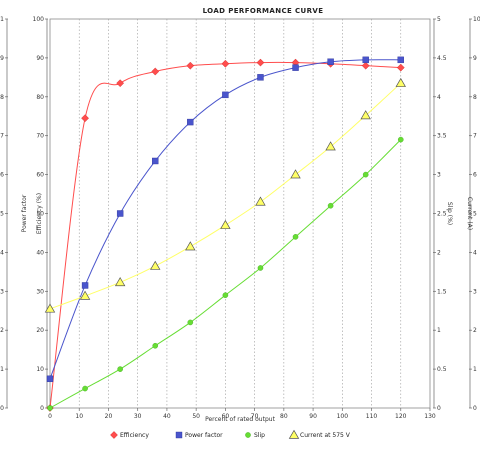  Describe the element at coordinates (24, 213) in the screenshot. I see `left-axis-label: Power factor` at that location.